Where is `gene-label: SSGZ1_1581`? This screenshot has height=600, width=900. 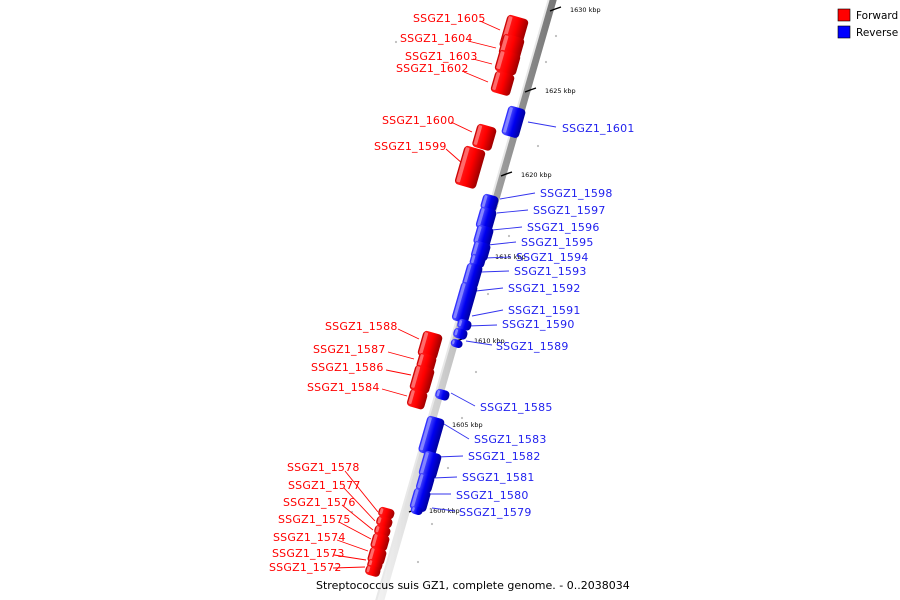 gene-label: SSGZ1_1581 is located at coordinates (498, 477).